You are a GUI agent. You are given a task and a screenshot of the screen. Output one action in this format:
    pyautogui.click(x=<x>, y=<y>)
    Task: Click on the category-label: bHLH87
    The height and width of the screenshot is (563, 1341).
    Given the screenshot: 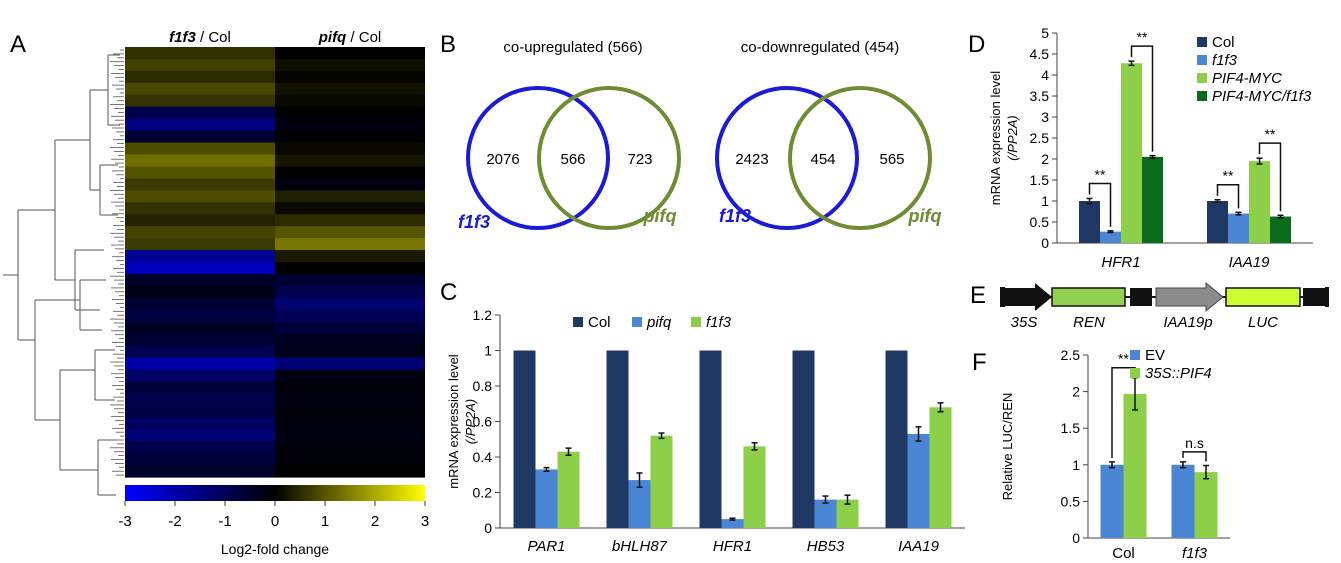 What is the action you would take?
    pyautogui.click(x=640, y=546)
    